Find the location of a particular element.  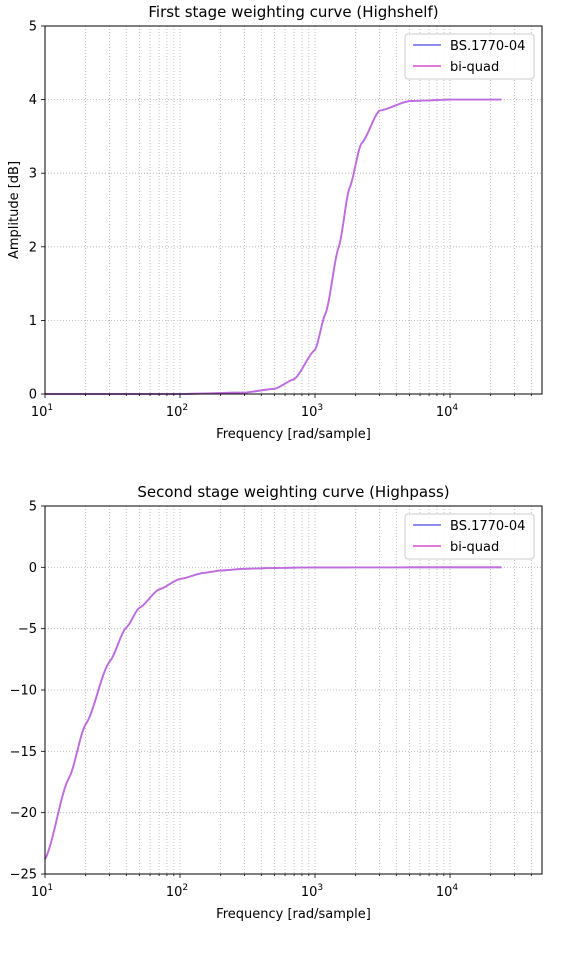

chart-title: First stage weighting curve (Highshelf) is located at coordinates (293, 12).